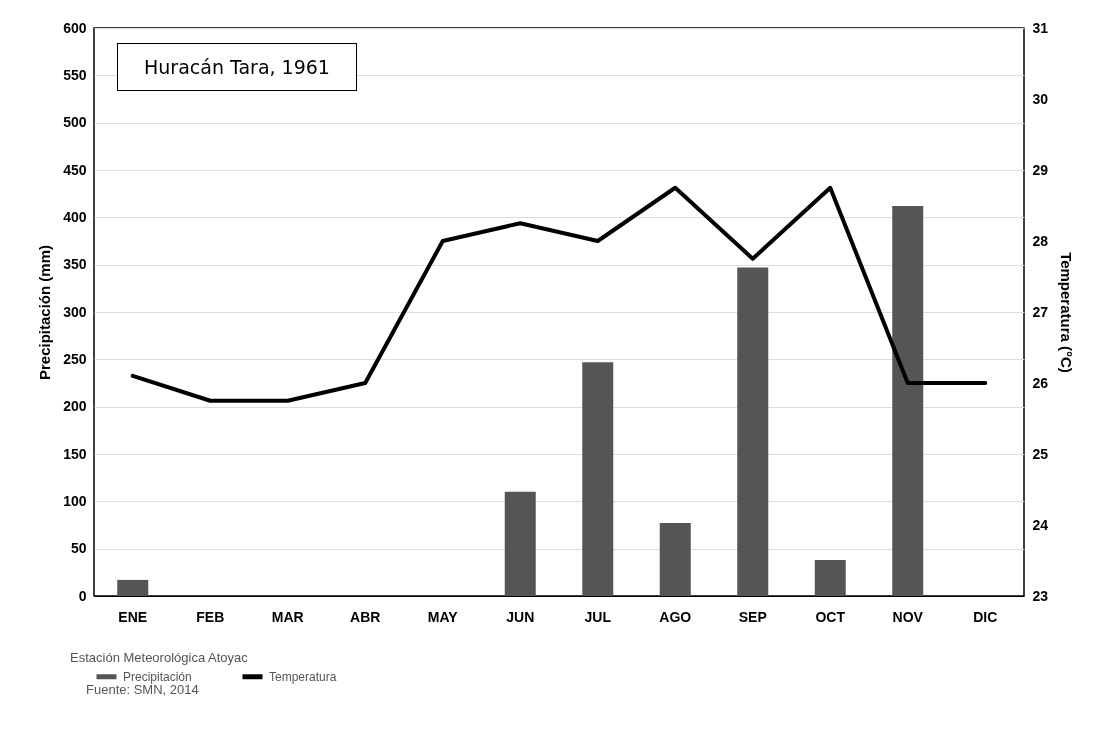  Describe the element at coordinates (1040, 240) in the screenshot. I see `y2-tick-label: 28` at that location.